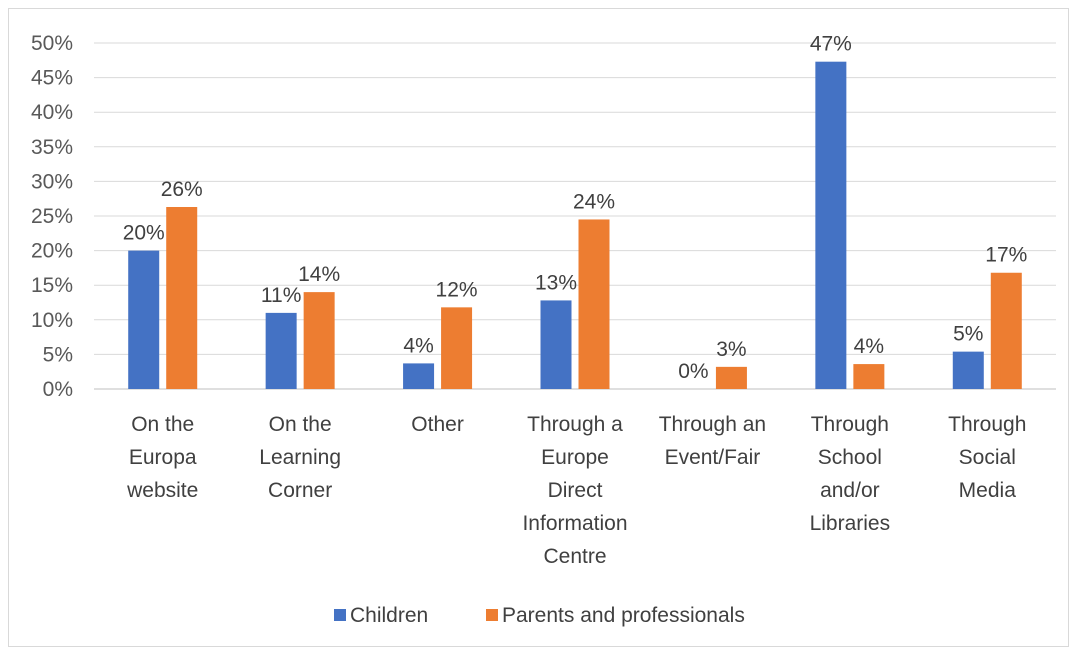 The image size is (1077, 655). Describe the element at coordinates (850, 490) in the screenshot. I see `x-category-label-line: and/or` at that location.